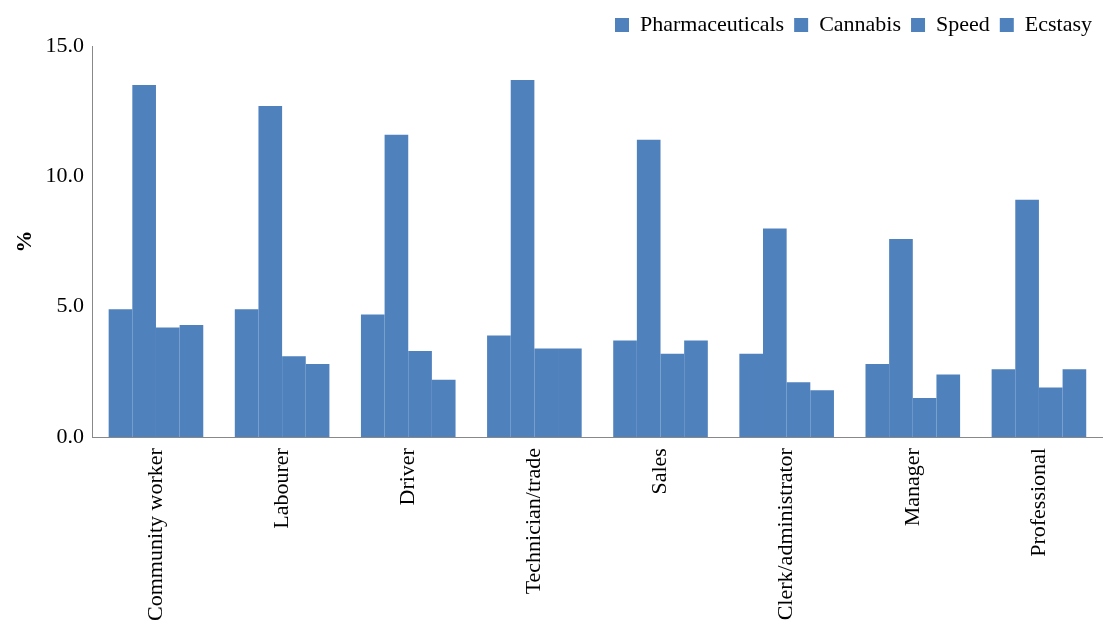  Describe the element at coordinates (963, 23) in the screenshot. I see `legend-label: Speed` at that location.